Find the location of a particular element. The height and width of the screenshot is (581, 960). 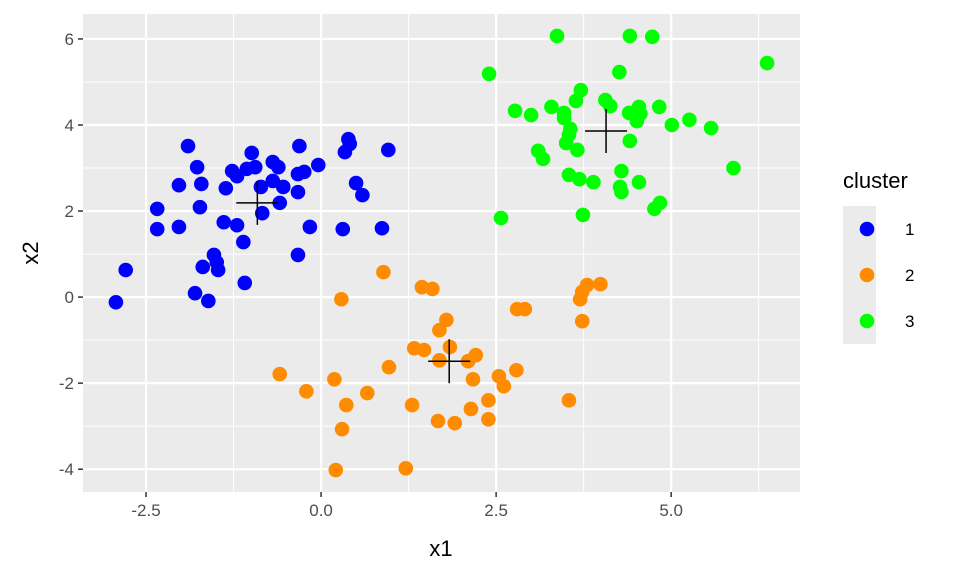

legend-label: 2 is located at coordinates (909, 275).